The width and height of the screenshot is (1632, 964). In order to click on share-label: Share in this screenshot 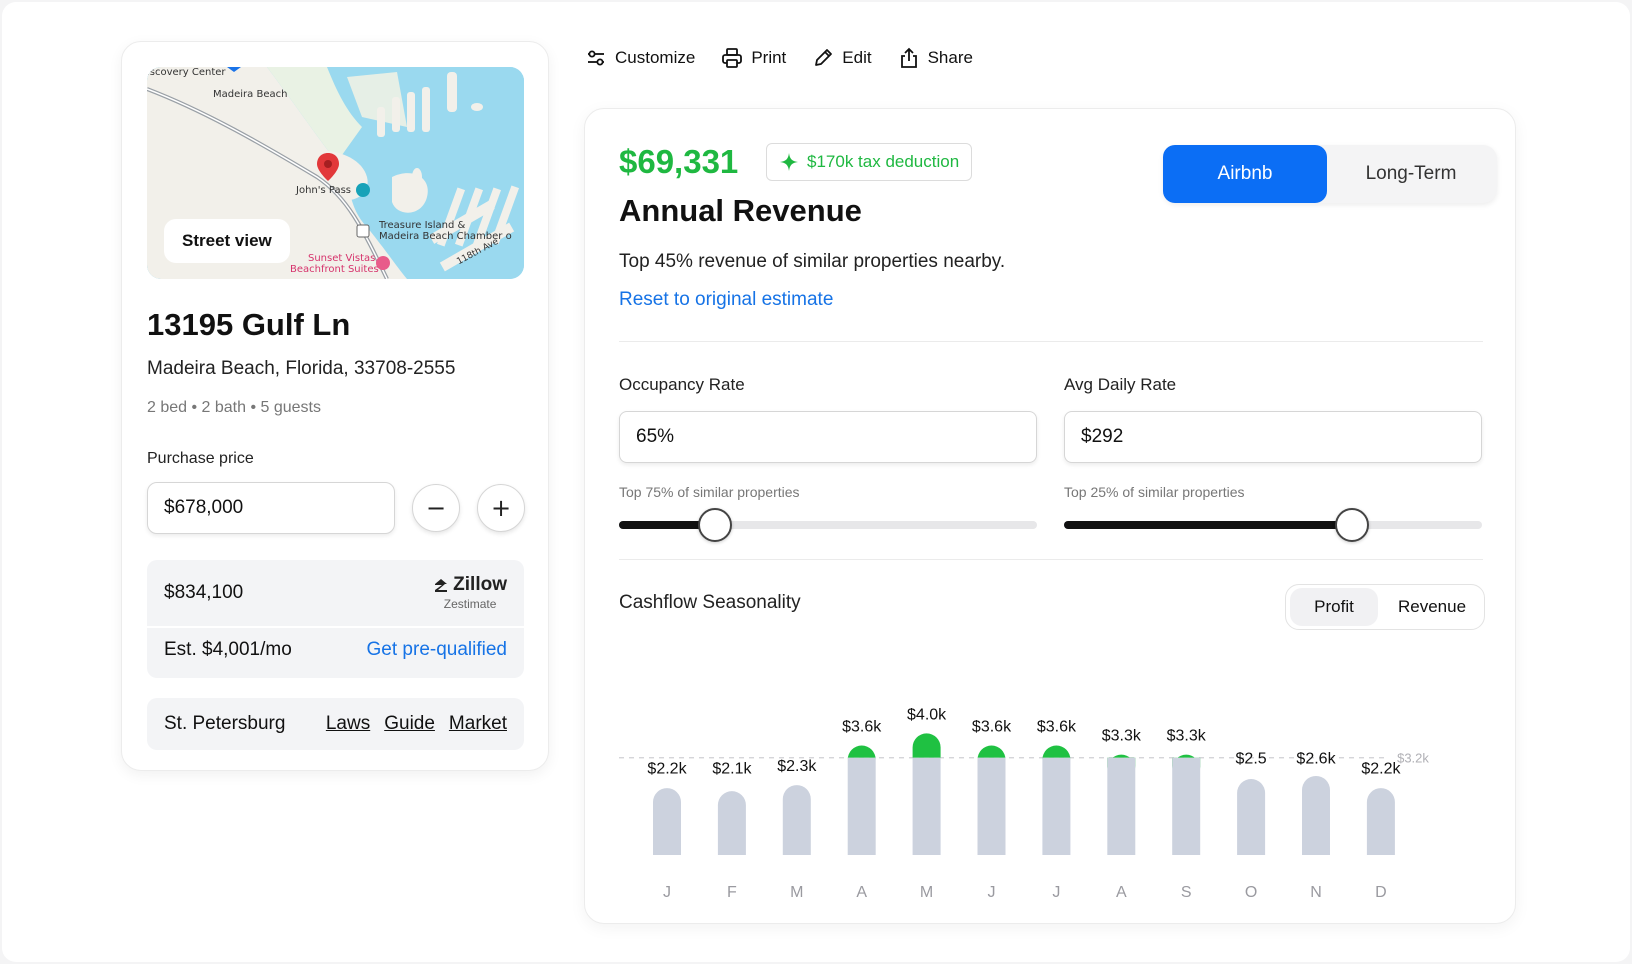, I will do `click(950, 57)`.